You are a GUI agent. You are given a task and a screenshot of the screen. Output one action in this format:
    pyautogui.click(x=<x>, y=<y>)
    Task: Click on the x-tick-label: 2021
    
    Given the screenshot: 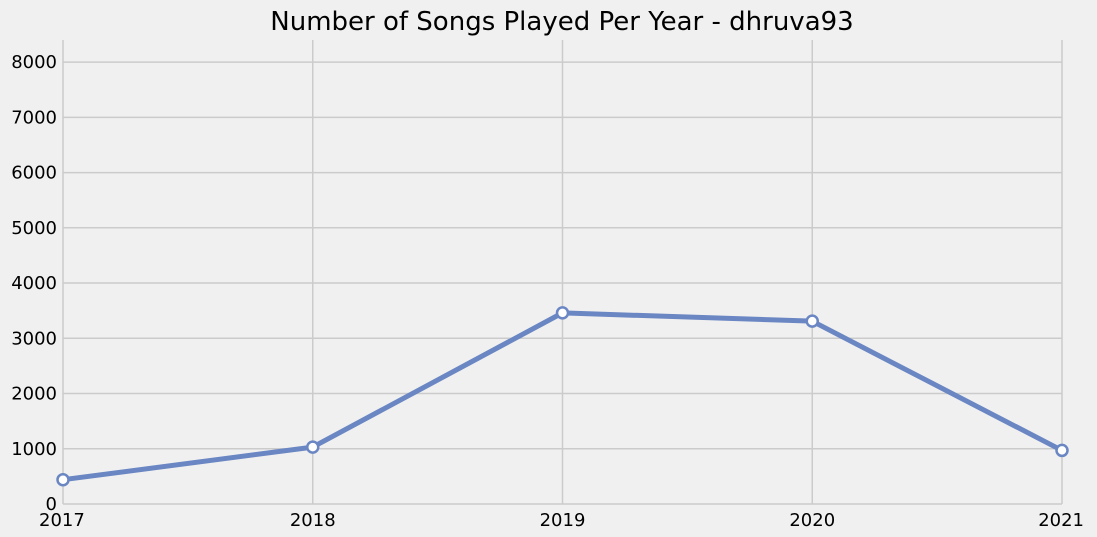 What is the action you would take?
    pyautogui.click(x=1061, y=520)
    